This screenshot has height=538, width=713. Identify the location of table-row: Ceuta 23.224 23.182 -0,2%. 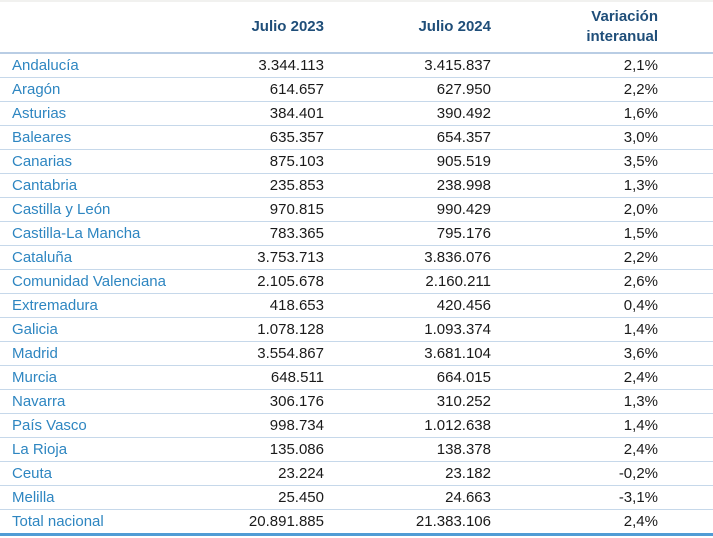
(356, 473).